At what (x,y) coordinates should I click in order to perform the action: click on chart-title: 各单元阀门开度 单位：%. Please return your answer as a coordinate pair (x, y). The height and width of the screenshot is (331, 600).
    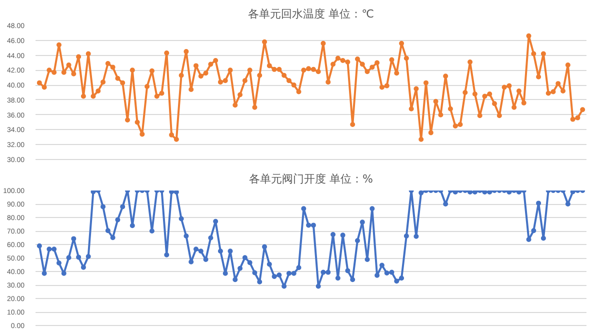
    Looking at the image, I should click on (311, 179).